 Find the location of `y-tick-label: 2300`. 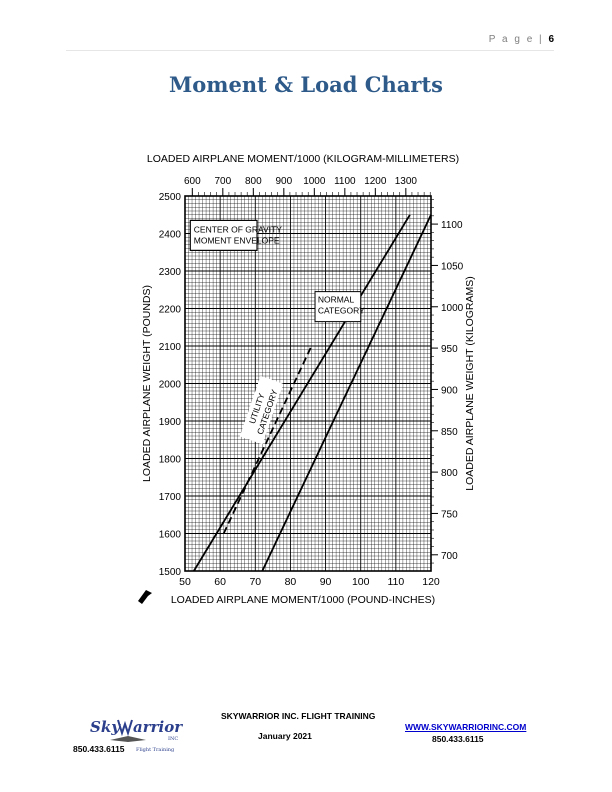

y-tick-label: 2300 is located at coordinates (170, 272).